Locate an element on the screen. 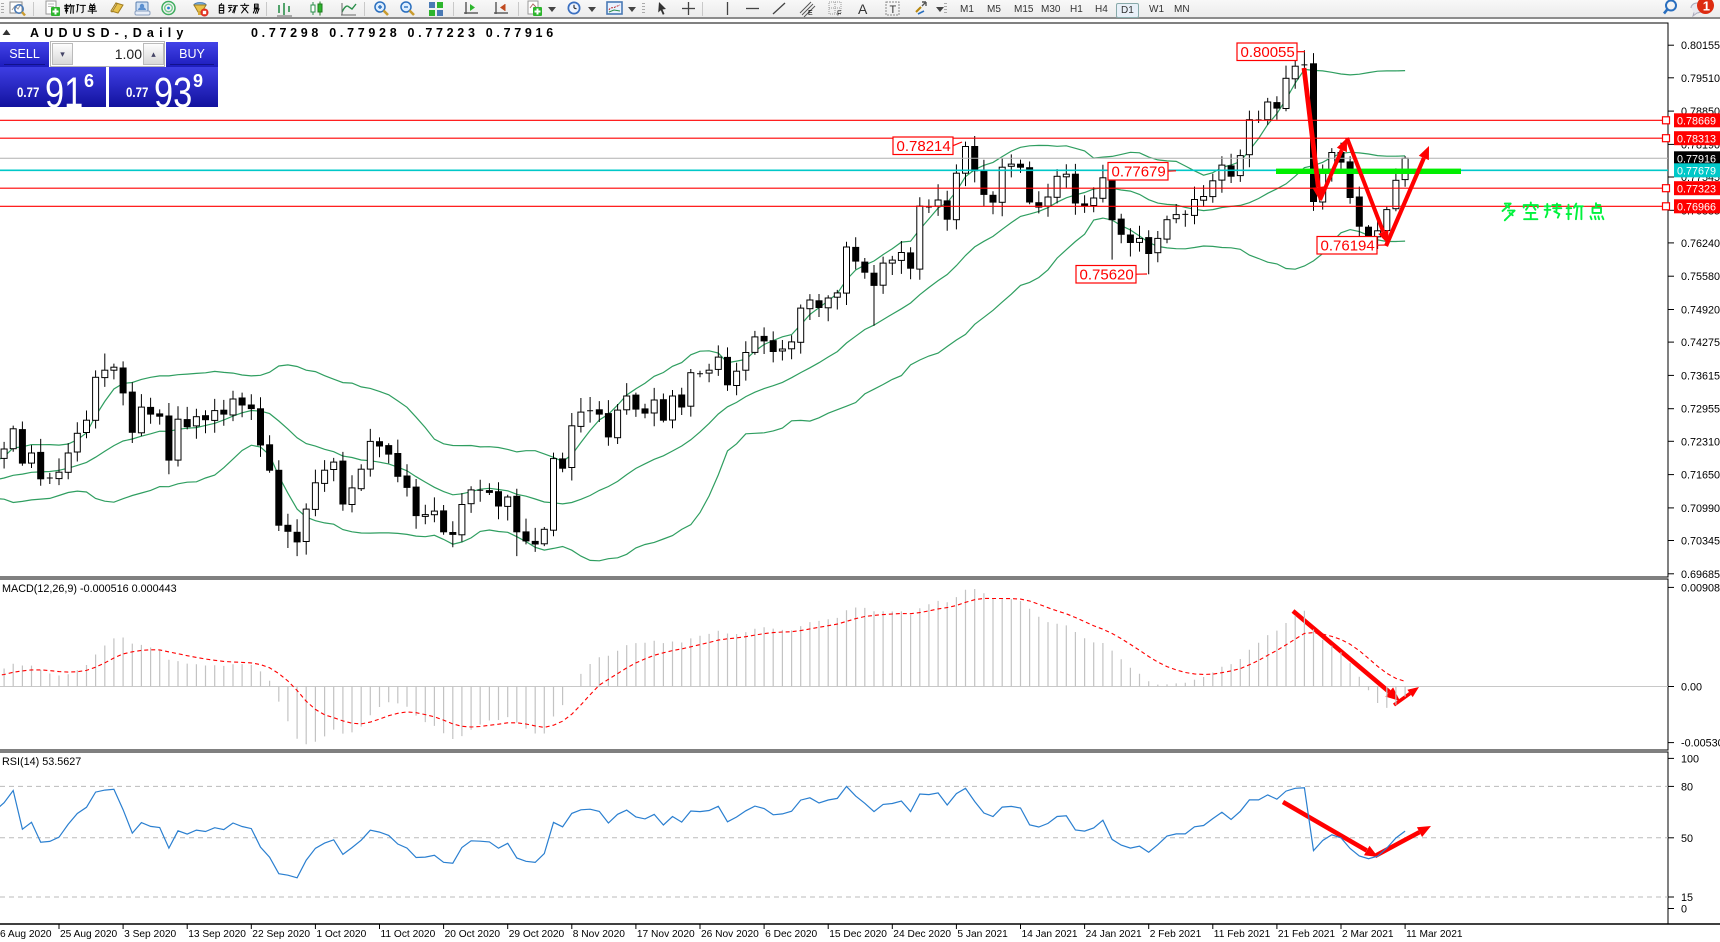  svg-text: 6 Aug 2020 is located at coordinates (26, 934).